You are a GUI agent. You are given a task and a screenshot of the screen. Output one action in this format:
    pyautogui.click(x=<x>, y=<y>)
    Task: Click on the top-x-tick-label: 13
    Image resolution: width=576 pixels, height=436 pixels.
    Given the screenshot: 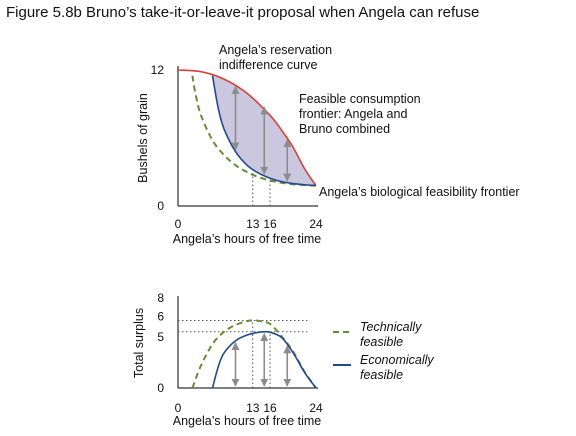 What is the action you would take?
    pyautogui.click(x=253, y=224)
    